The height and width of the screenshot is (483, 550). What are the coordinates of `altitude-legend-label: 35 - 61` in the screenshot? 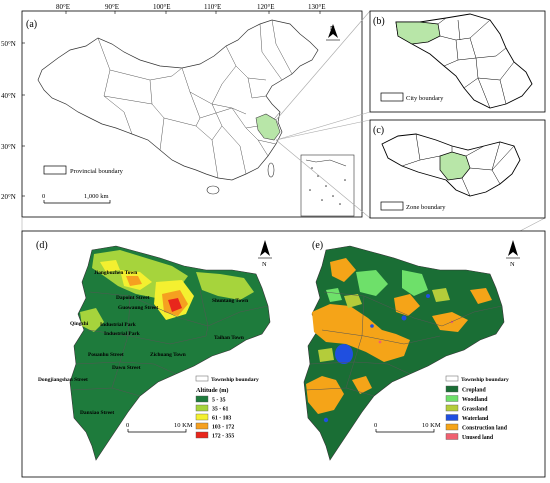 It's located at (220, 410).